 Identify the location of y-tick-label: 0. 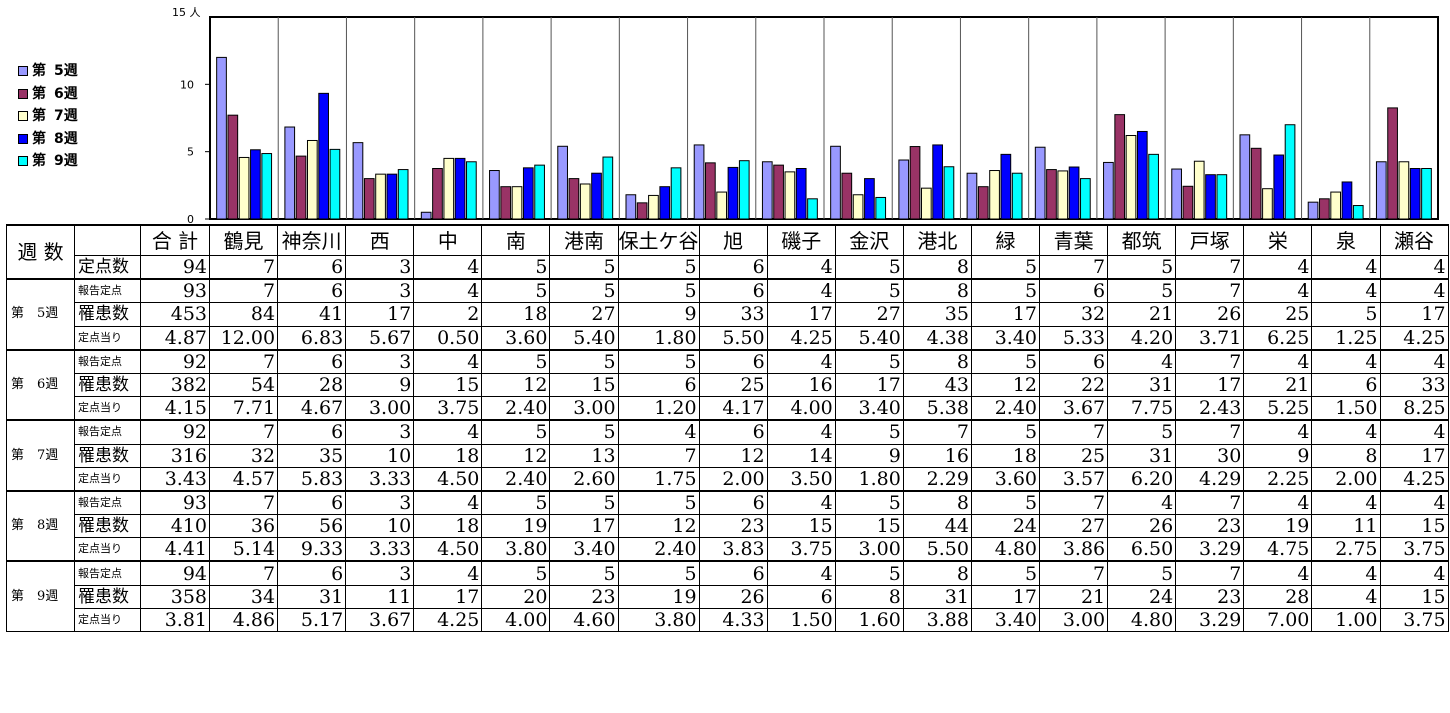
(190, 219).